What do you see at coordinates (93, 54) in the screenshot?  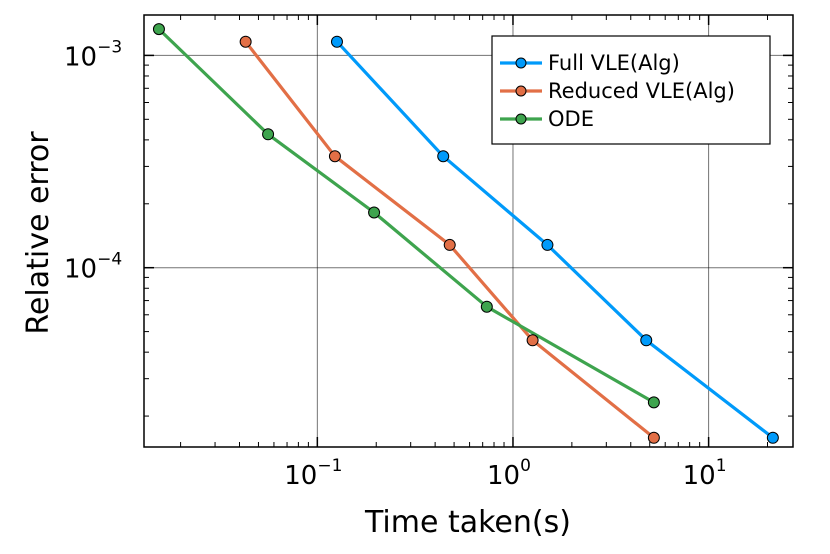 I see `y-tick-label-0: 10⁻³` at bounding box center [93, 54].